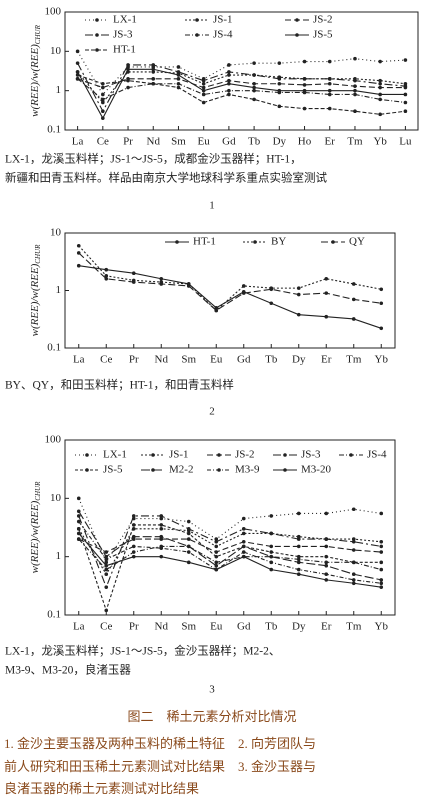 The width and height of the screenshot is (424, 812). What do you see at coordinates (103, 142) in the screenshot?
I see `x-tick-label: Ce` at bounding box center [103, 142].